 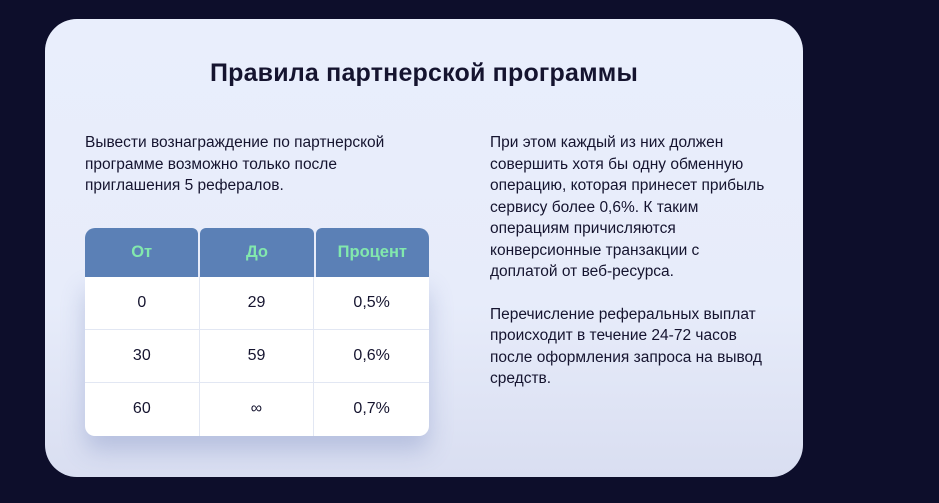 I want to click on table-cell: 60, so click(x=142, y=409).